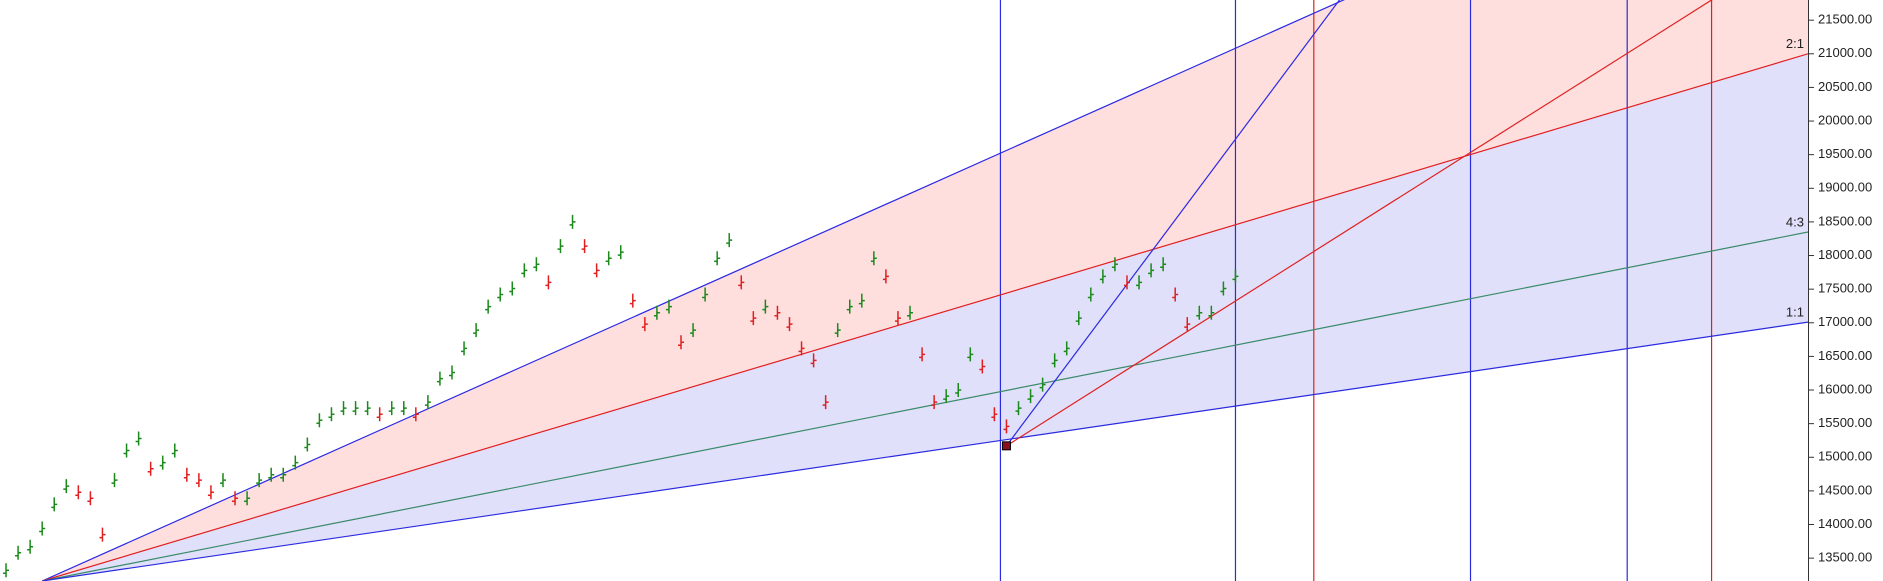  Describe the element at coordinates (1845, 52) in the screenshot. I see `y-tick-label: 21000.00` at that location.